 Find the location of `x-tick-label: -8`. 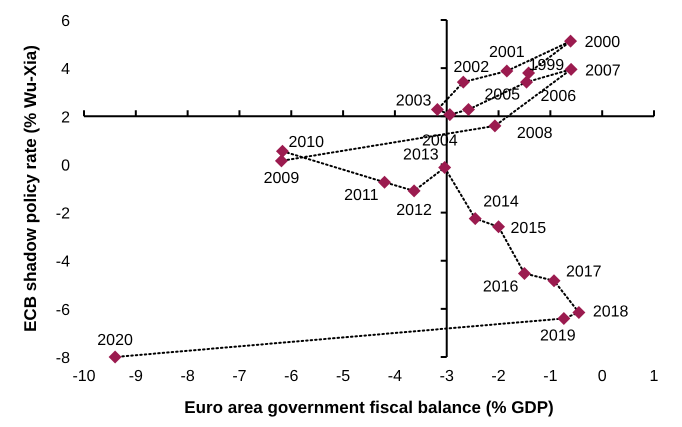

x-tick-label: -8 is located at coordinates (187, 376).